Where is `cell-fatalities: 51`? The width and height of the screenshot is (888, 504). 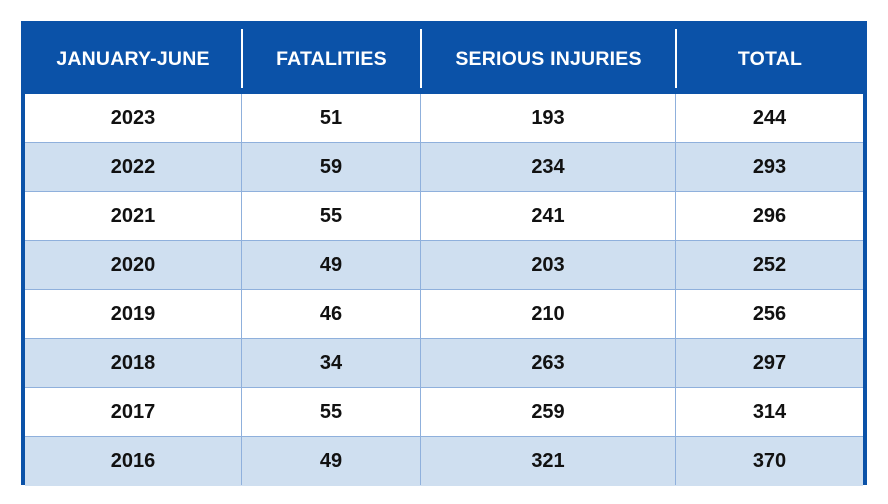 cell-fatalities: 51 is located at coordinates (331, 117).